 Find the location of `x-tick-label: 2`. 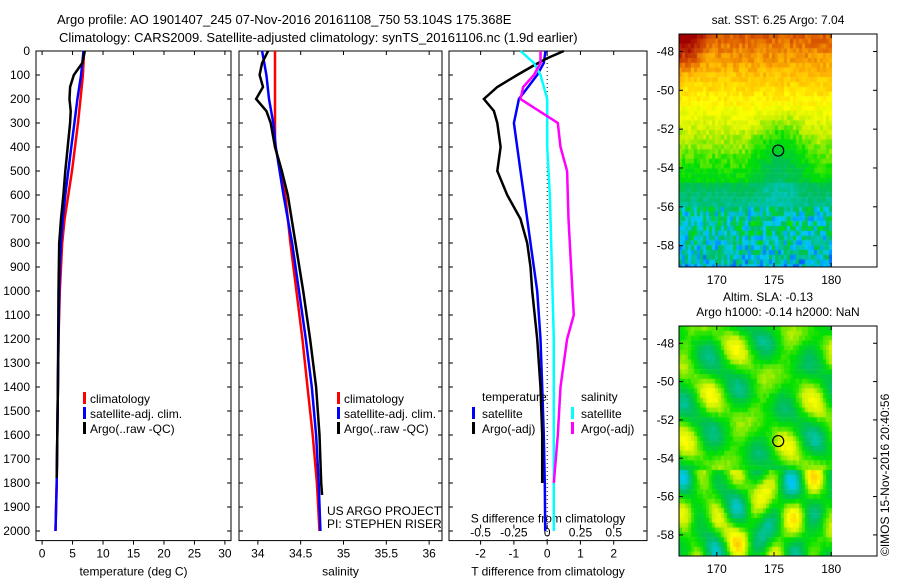

x-tick-label: 2 is located at coordinates (613, 554).